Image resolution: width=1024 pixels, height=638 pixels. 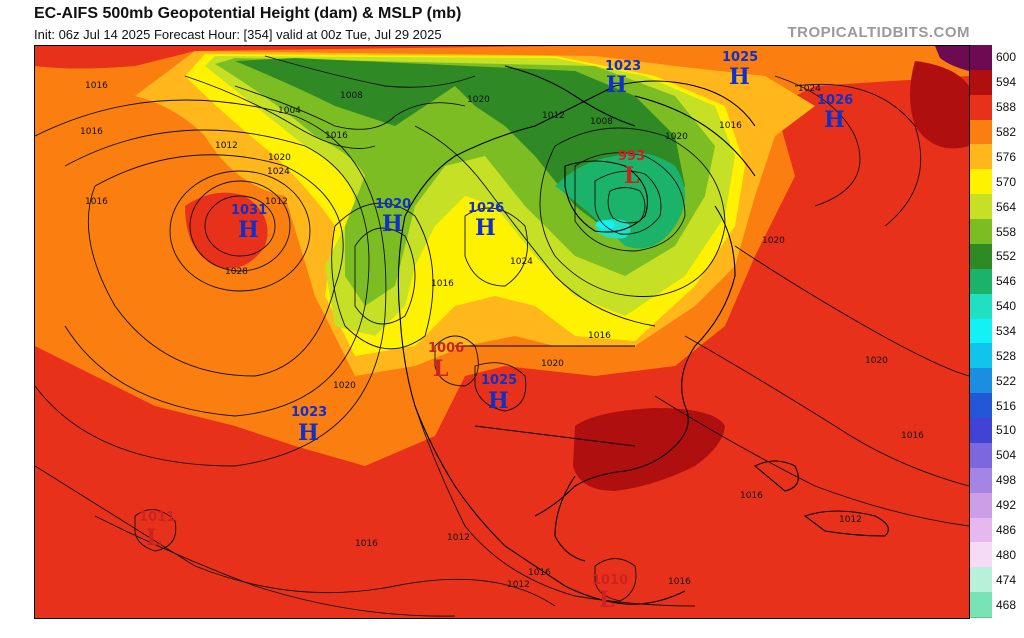 I want to click on legend-label: 504, so click(x=1006, y=455).